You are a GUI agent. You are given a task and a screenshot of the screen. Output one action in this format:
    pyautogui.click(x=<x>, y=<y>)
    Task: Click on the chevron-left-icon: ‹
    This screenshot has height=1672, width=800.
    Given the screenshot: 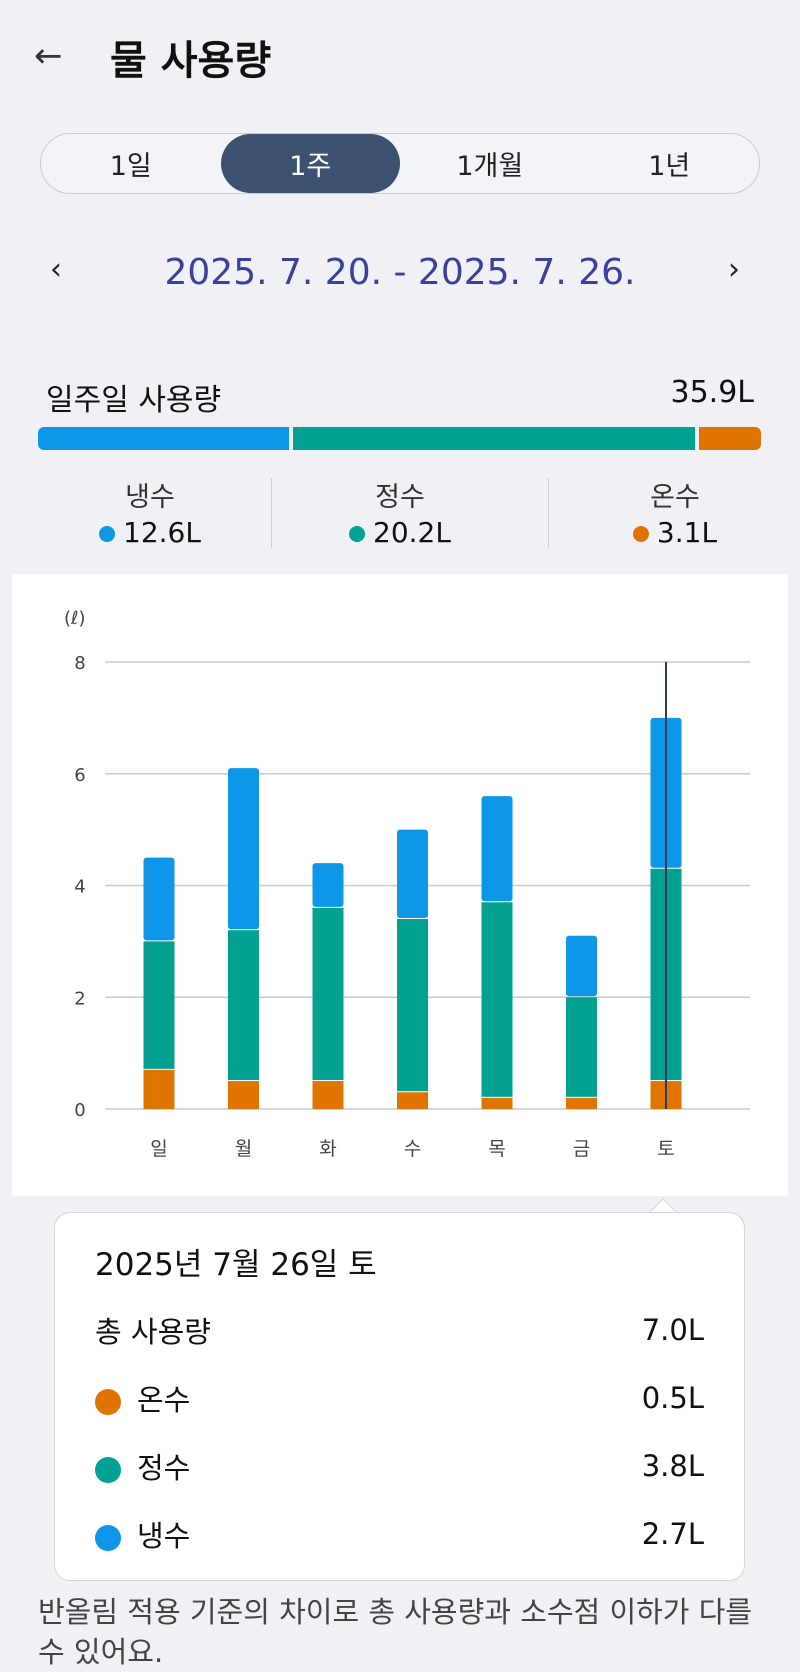 What is the action you would take?
    pyautogui.click(x=56, y=269)
    